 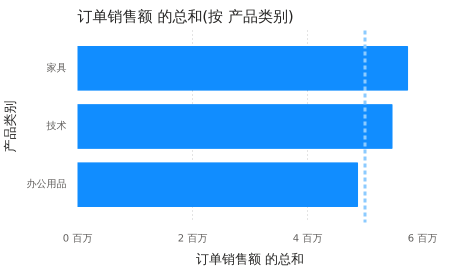 I want to click on x-tick-label: 4 百万, so click(x=307, y=239).